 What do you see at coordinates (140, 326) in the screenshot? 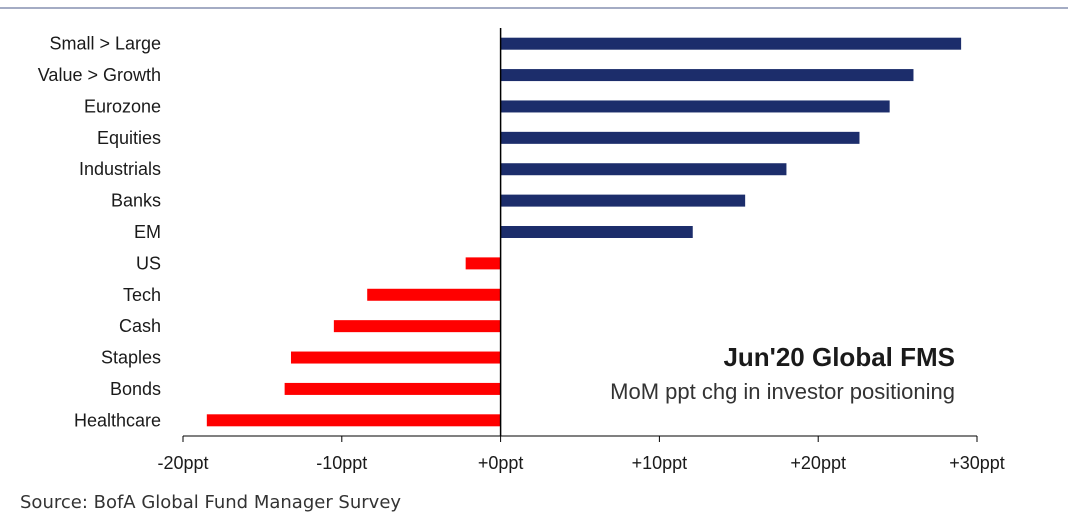
I see `category-label: Cash` at bounding box center [140, 326].